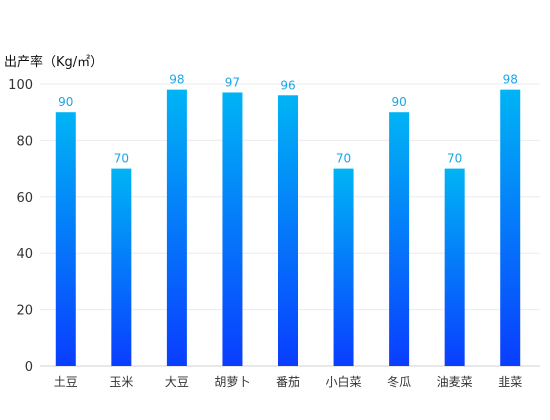  What do you see at coordinates (232, 82) in the screenshot?
I see `bar-value-label: 97` at bounding box center [232, 82].